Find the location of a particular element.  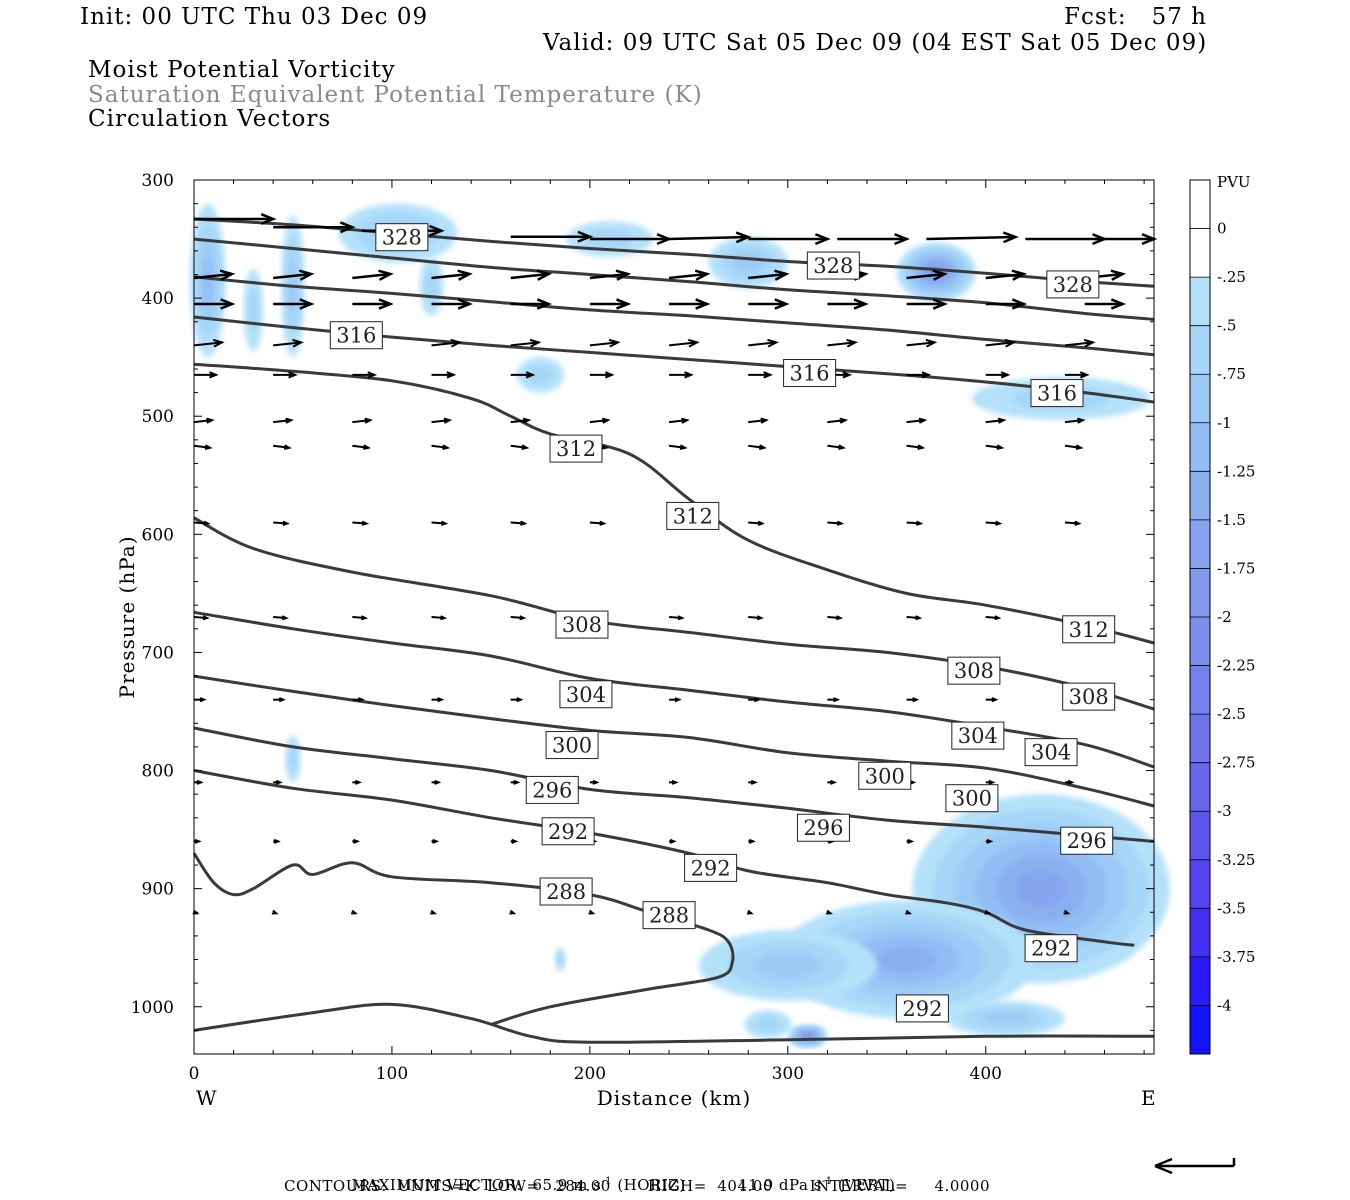

x-tick-label: 0 is located at coordinates (194, 1074).